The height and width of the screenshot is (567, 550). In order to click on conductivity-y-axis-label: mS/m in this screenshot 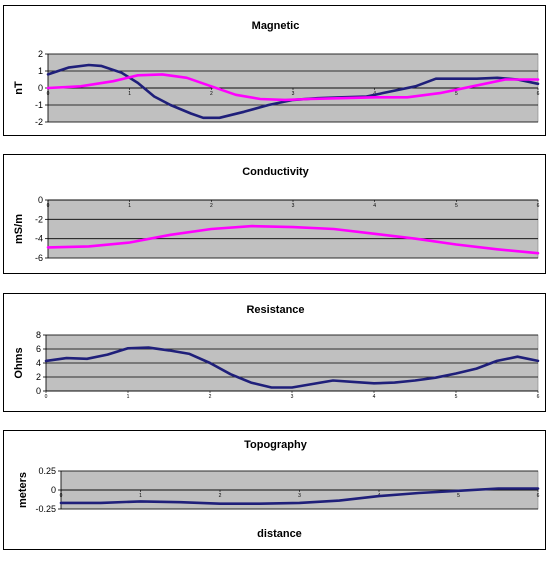, I will do `click(19, 229)`.